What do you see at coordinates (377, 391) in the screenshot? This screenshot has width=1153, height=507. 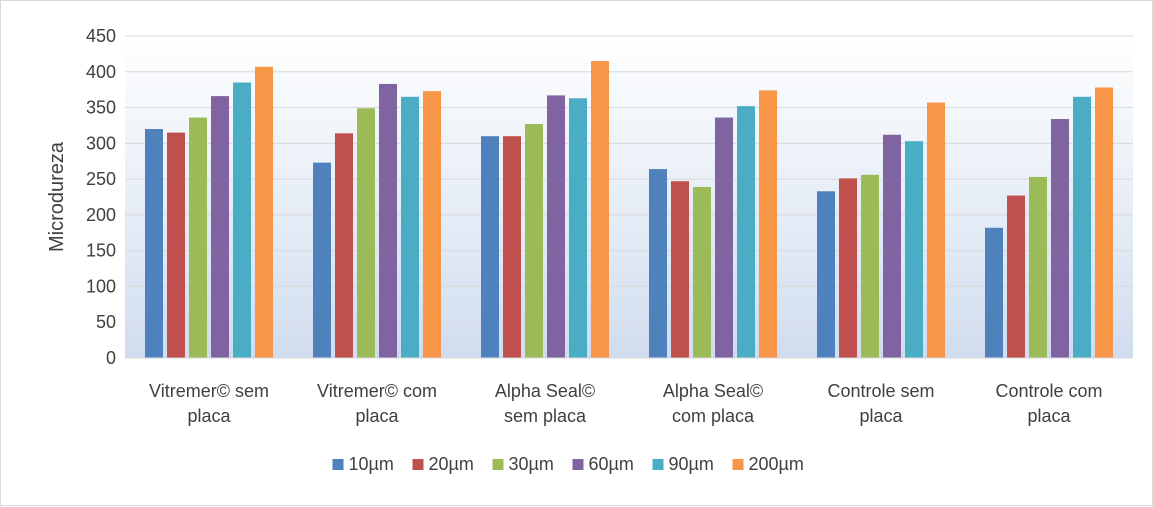 I see `x-category-label: Vitremer© com` at bounding box center [377, 391].